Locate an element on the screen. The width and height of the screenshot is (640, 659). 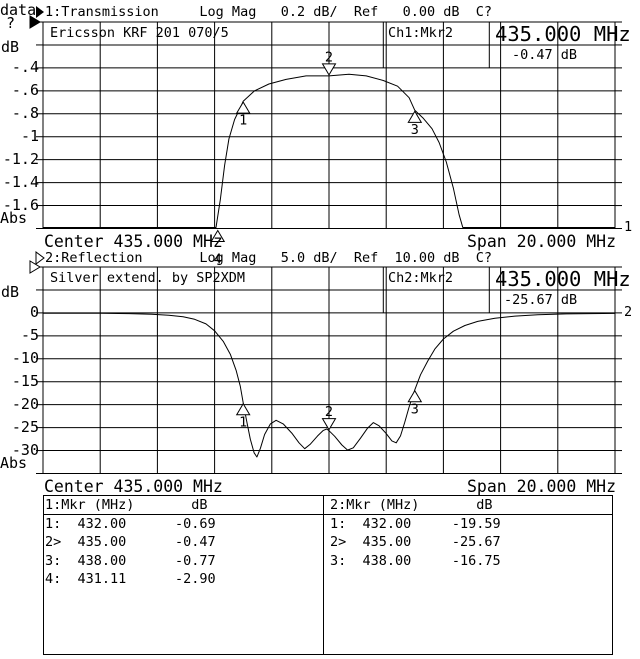
ch2-y-axis-label: -30 is located at coordinates (25, 450).